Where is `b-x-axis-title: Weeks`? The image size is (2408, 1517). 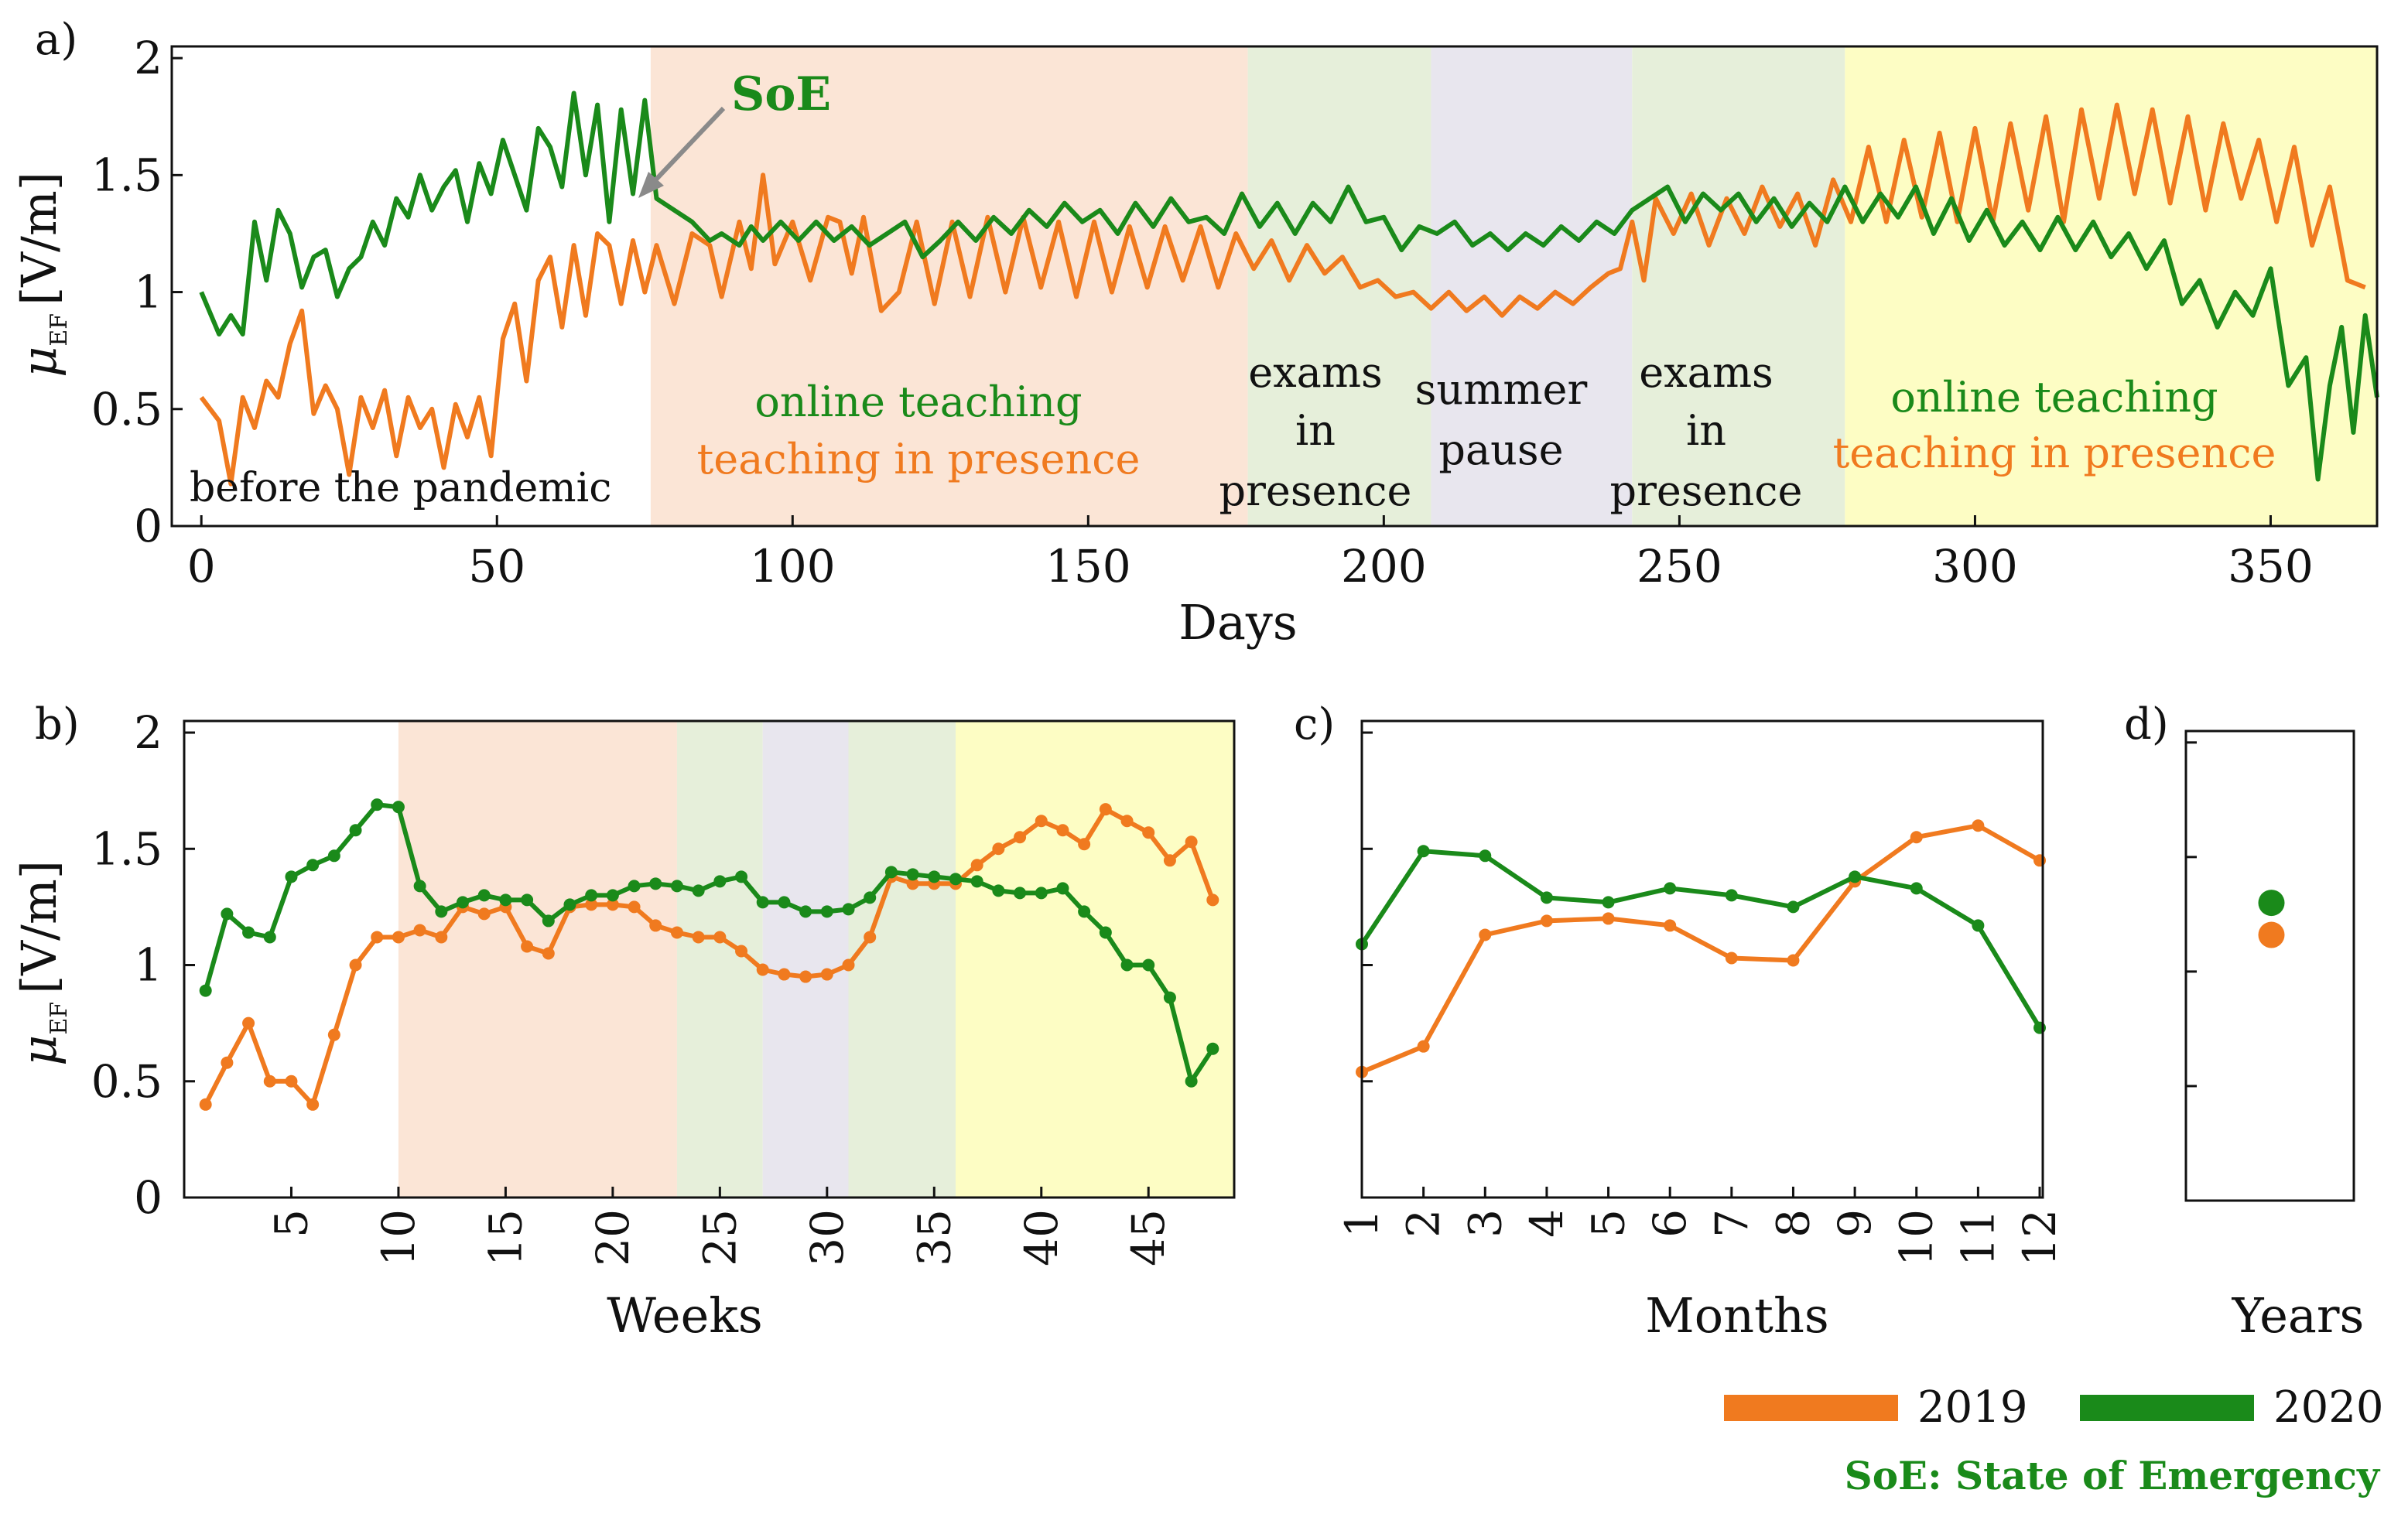
b-x-axis-title: Weeks is located at coordinates (684, 1315).